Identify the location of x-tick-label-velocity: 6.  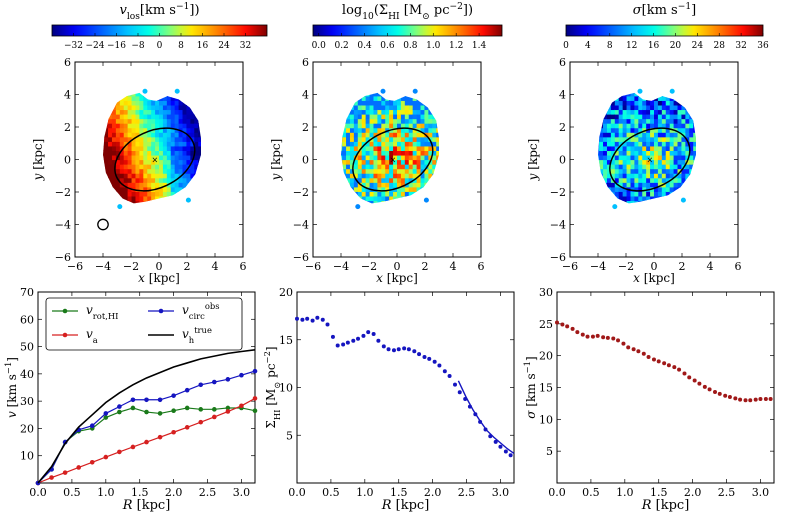
(243, 266).